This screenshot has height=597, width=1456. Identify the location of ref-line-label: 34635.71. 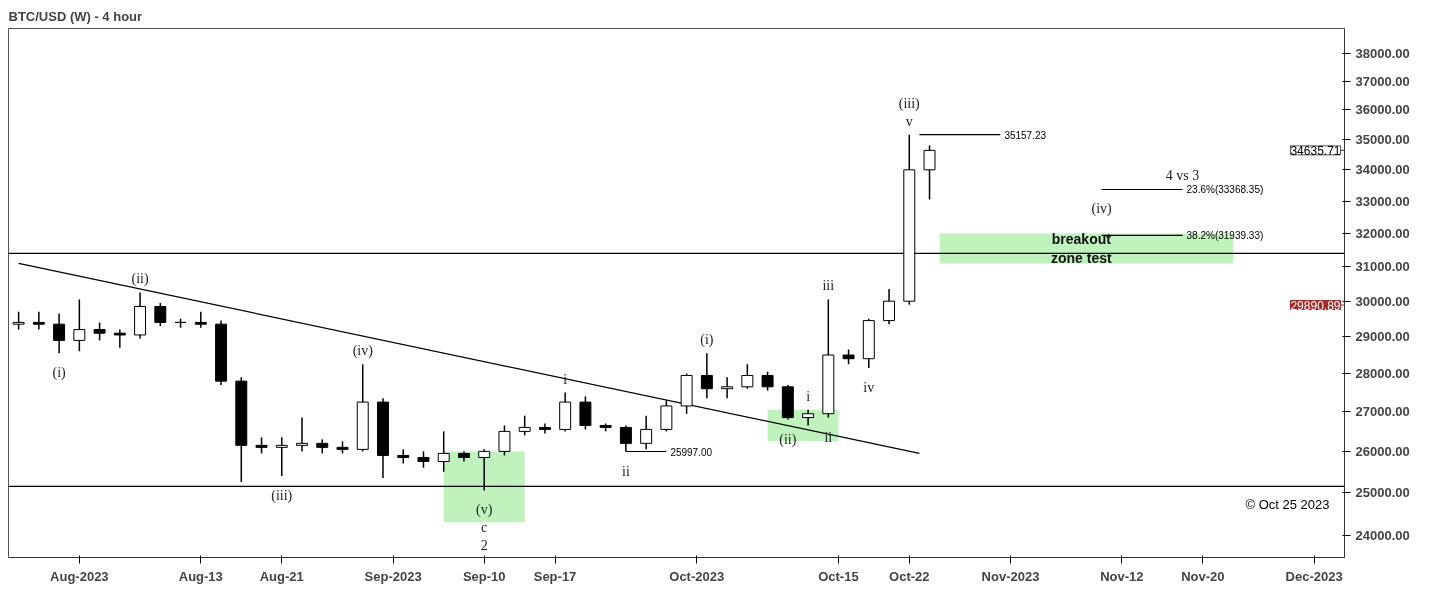
(1315, 150).